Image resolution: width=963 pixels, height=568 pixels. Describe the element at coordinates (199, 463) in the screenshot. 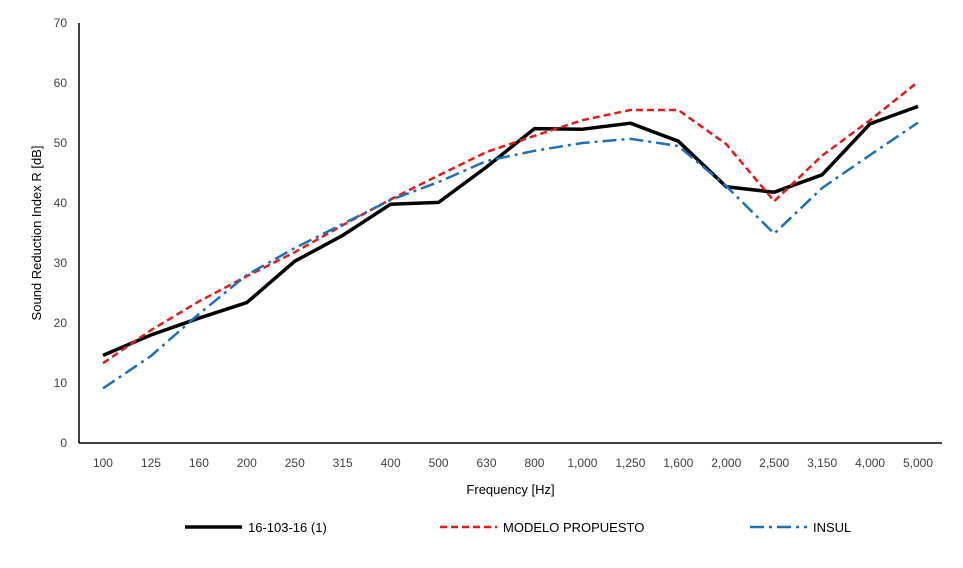

I see `x-tick-label: 160` at that location.